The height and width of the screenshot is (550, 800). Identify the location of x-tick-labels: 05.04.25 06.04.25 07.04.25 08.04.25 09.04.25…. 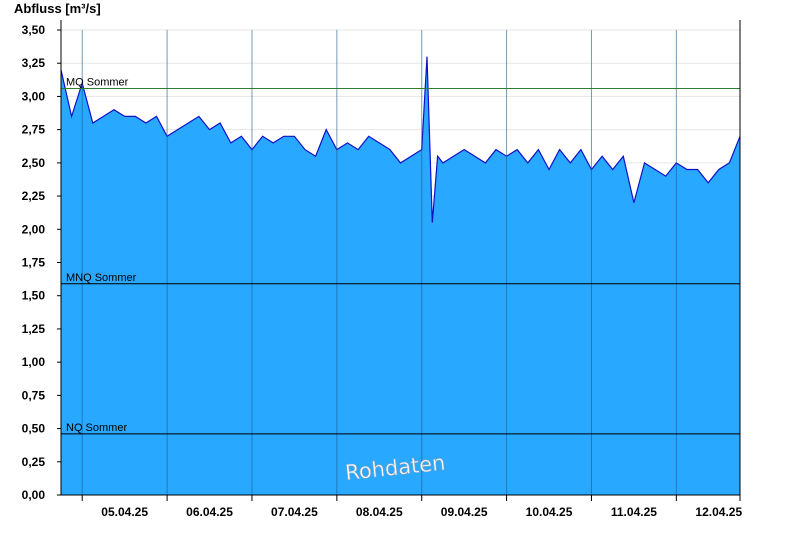
(421, 512).